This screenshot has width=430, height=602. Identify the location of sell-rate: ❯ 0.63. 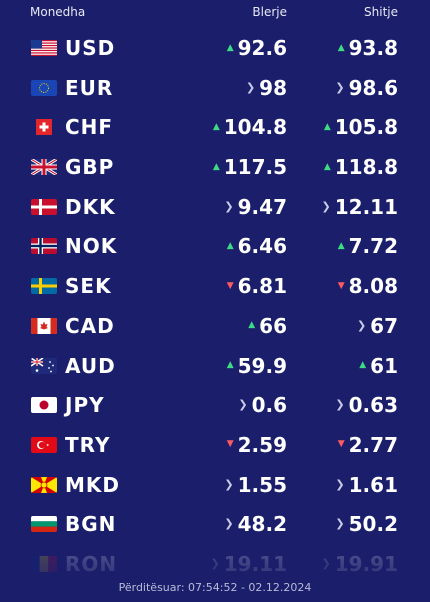
(366, 405).